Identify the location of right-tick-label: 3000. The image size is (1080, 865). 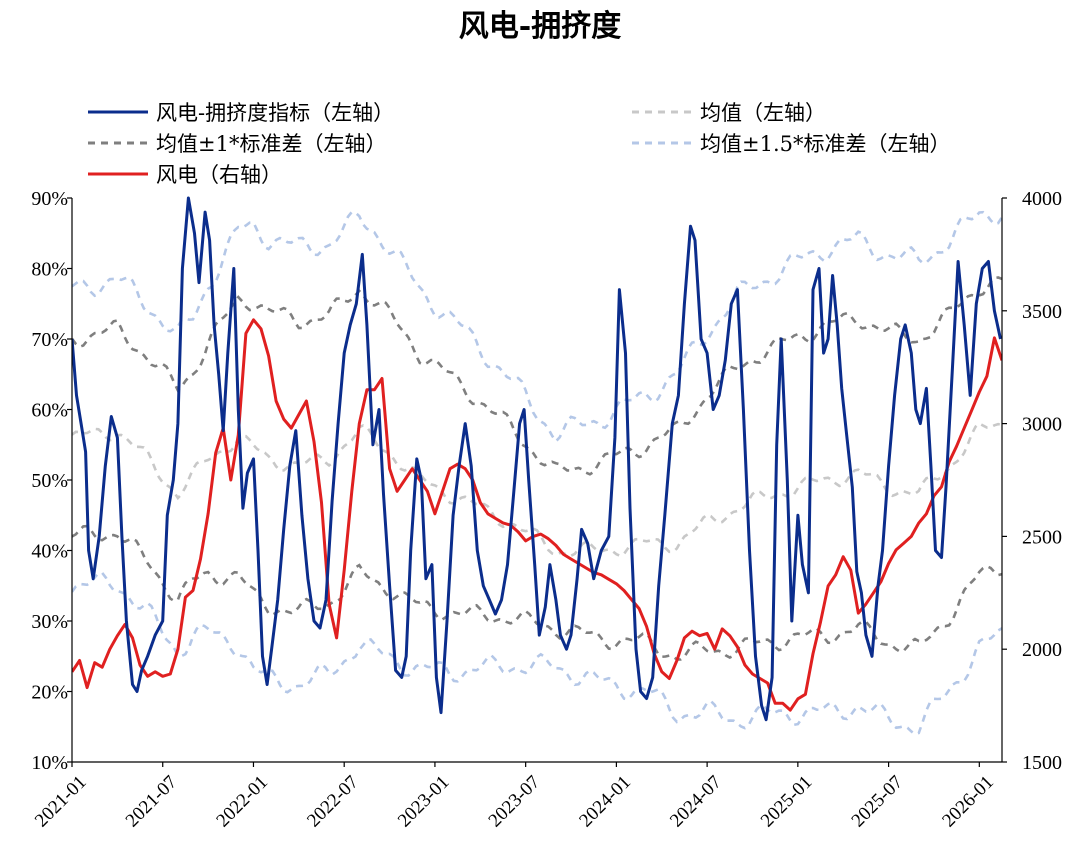
(1042, 425).